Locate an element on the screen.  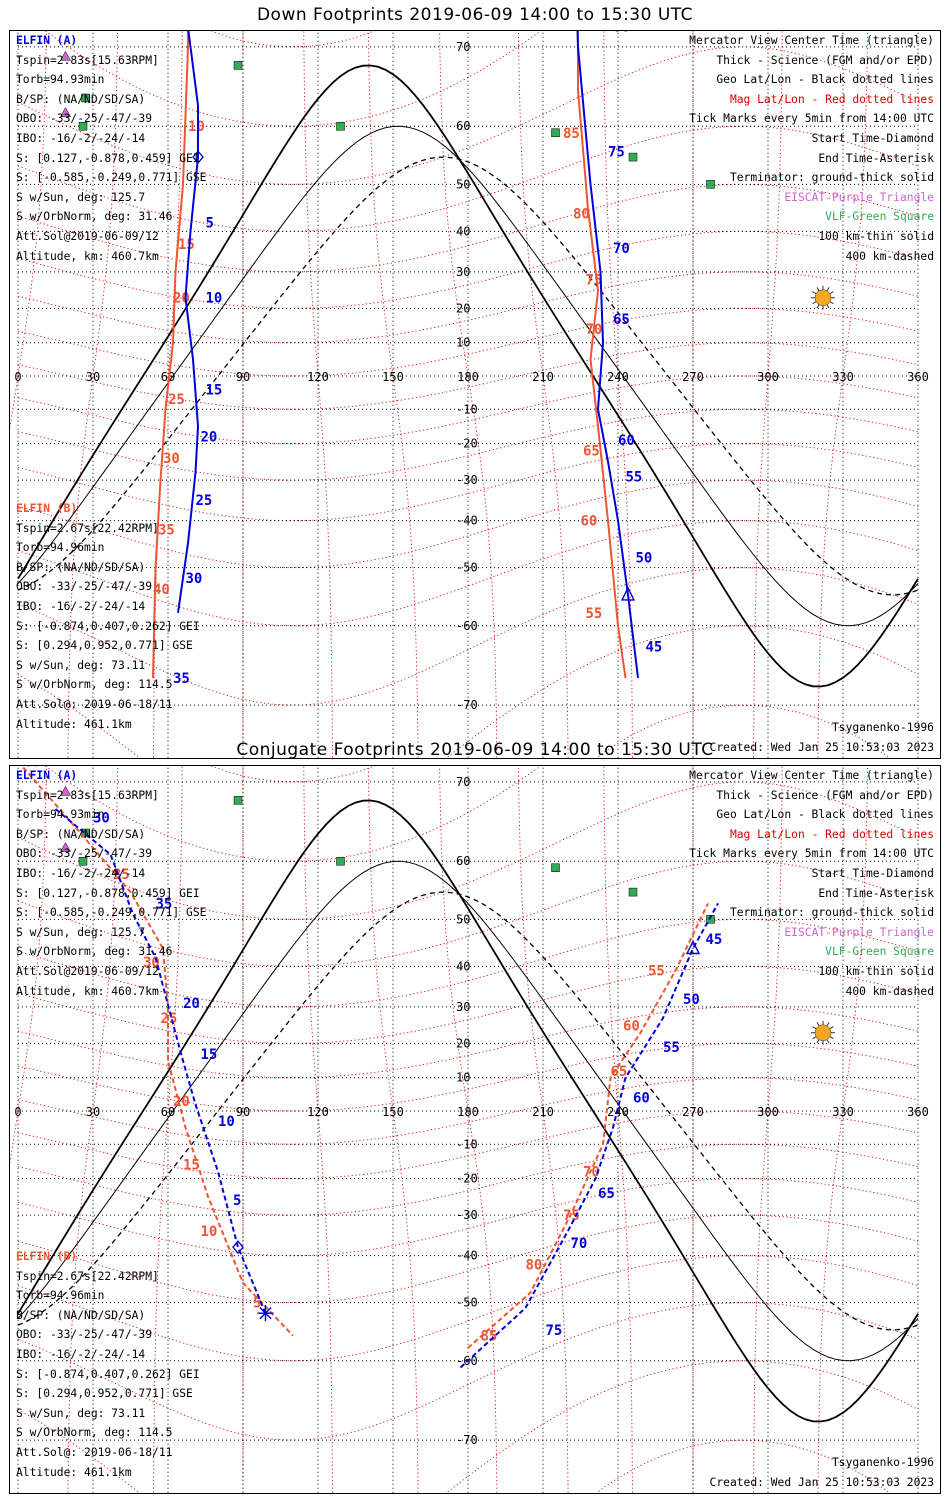
legend-entry: Mag Lat/Lon - Red dotted lines is located at coordinates (831, 99).